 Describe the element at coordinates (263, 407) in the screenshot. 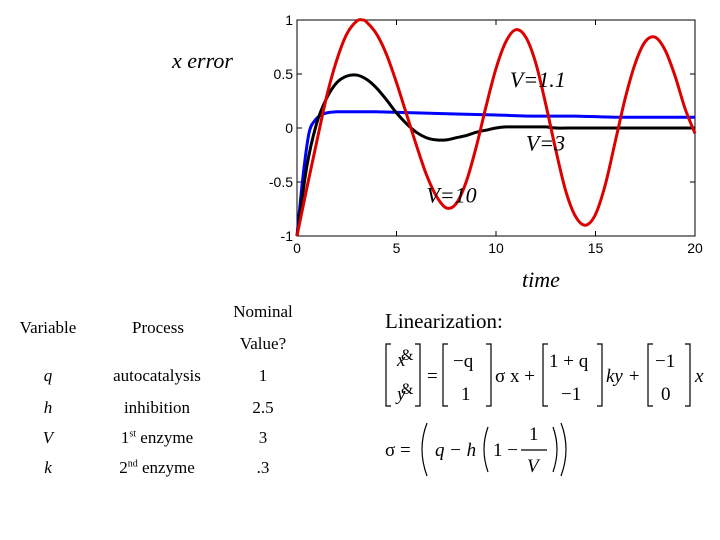

I see `row-h-value: 2.5` at that location.